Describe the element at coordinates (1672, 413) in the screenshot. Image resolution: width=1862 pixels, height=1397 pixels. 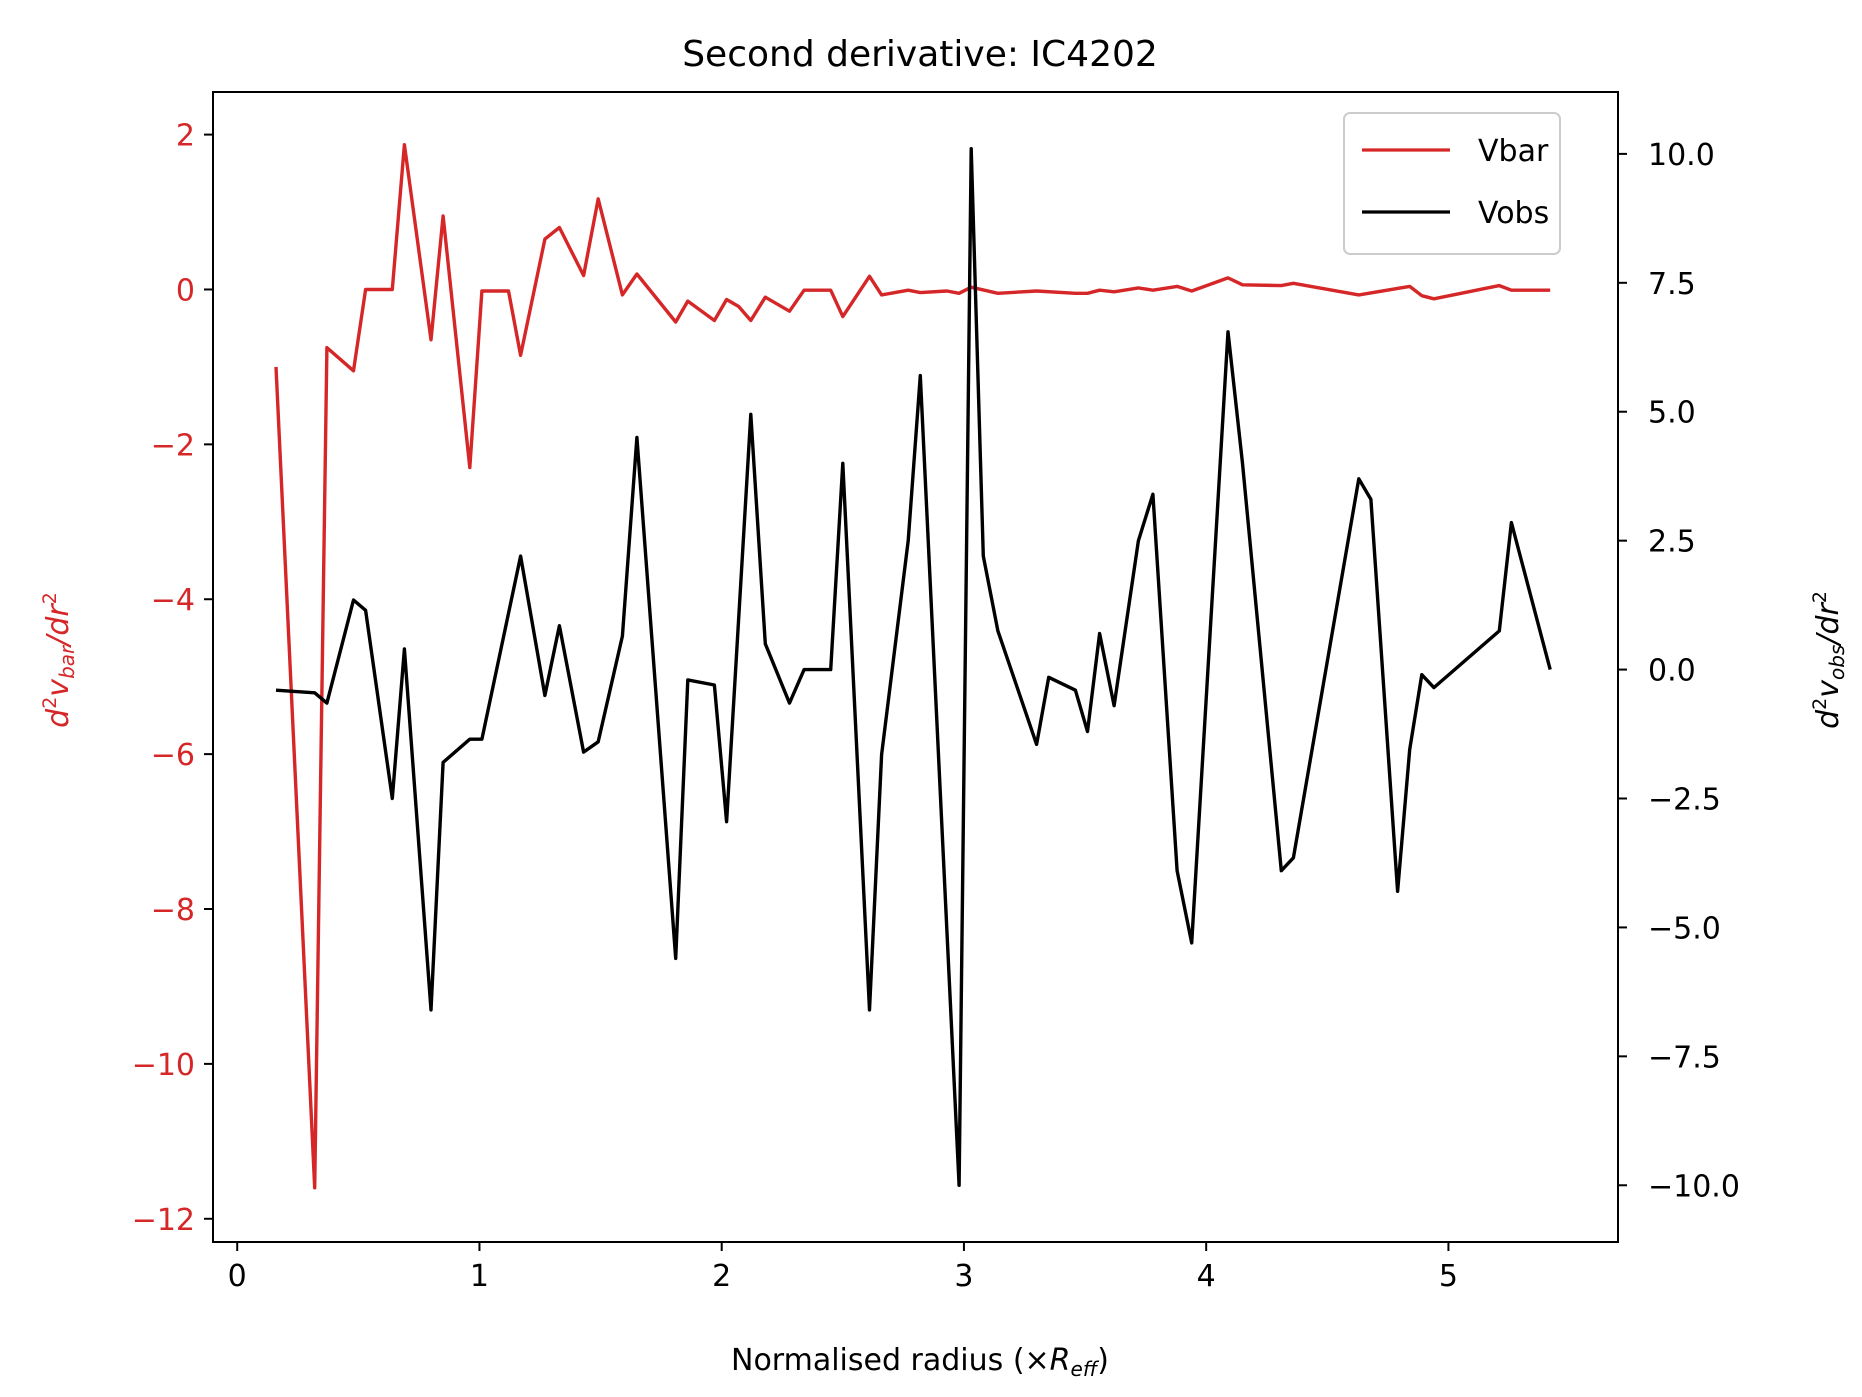
I see `y-right-tick-label: 5.0` at that location.